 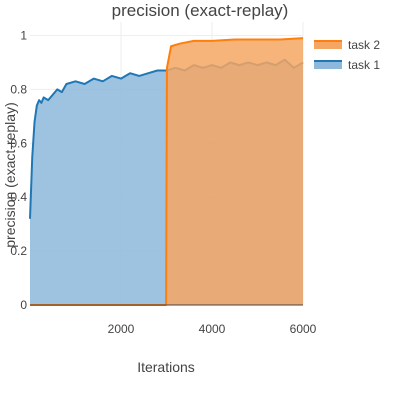 What do you see at coordinates (18, 251) in the screenshot?
I see `y-tick-label: 0.2` at bounding box center [18, 251].